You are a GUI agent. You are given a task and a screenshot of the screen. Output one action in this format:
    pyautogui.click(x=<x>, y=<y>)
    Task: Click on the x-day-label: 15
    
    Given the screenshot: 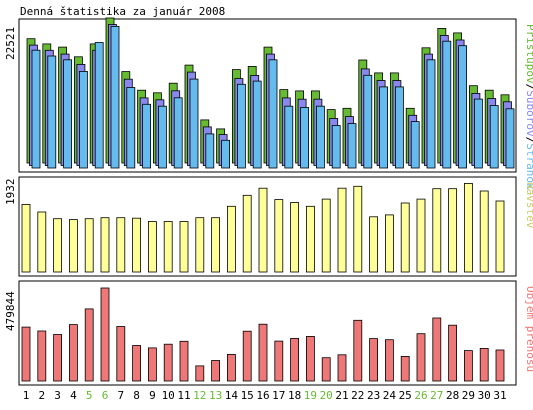 What is the action you would take?
    pyautogui.click(x=247, y=395)
    